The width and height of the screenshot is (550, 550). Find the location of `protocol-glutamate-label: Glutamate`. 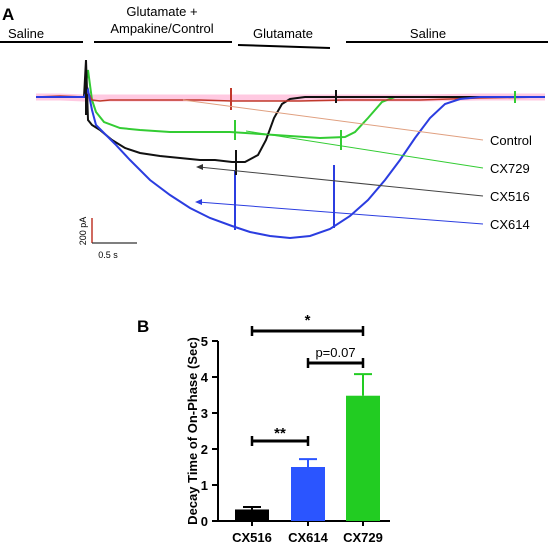

protocol-glutamate-label: Glutamate is located at coordinates (283, 33).